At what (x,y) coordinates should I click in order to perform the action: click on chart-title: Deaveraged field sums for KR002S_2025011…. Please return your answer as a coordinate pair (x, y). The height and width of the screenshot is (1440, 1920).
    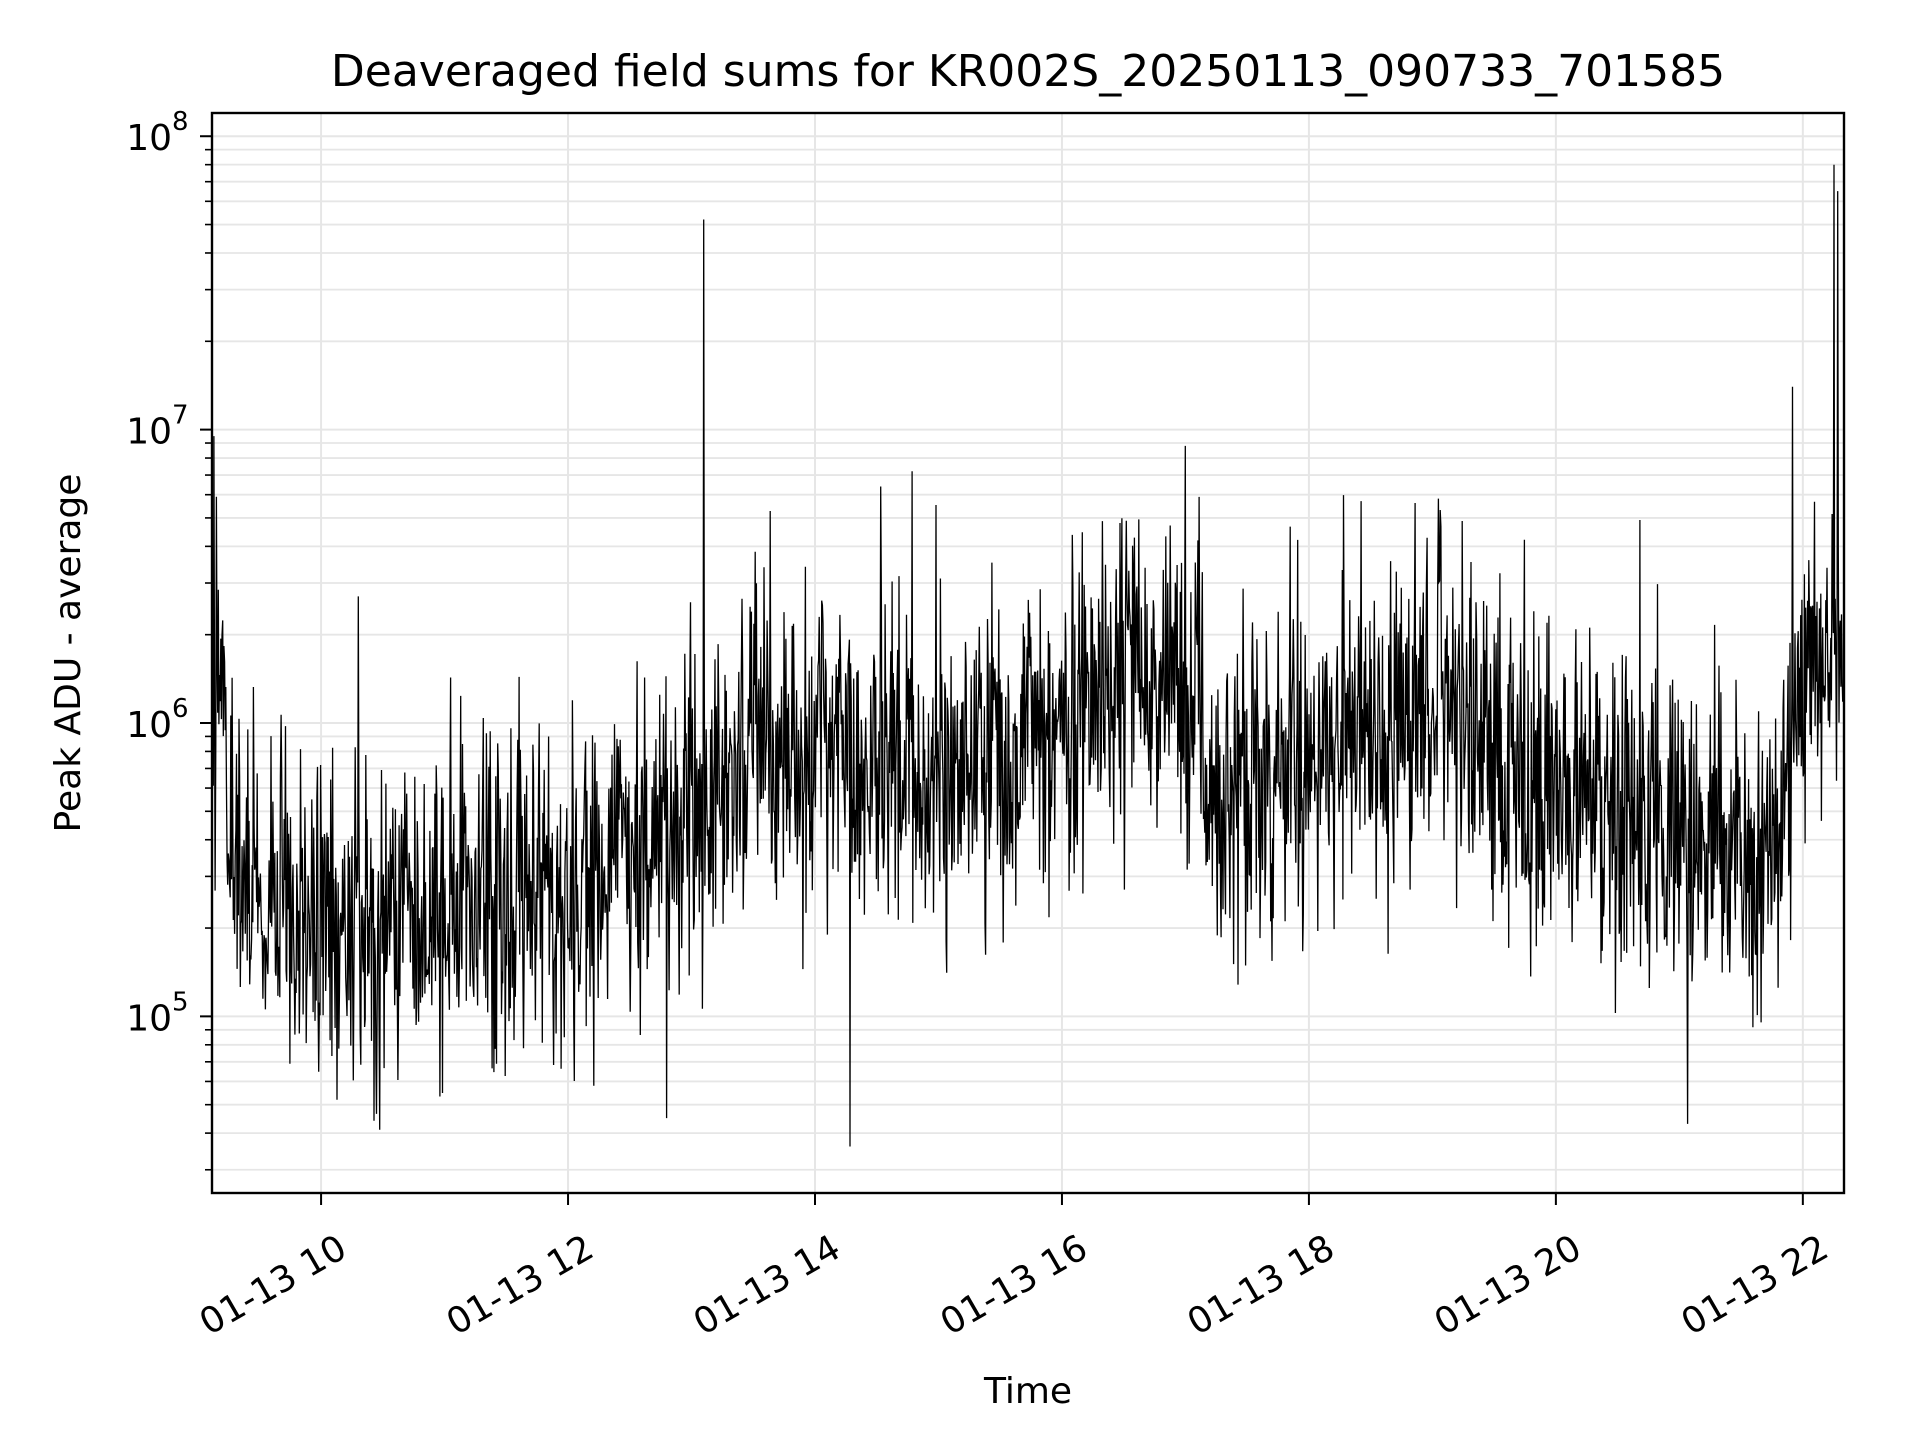
    Looking at the image, I should click on (1028, 71).